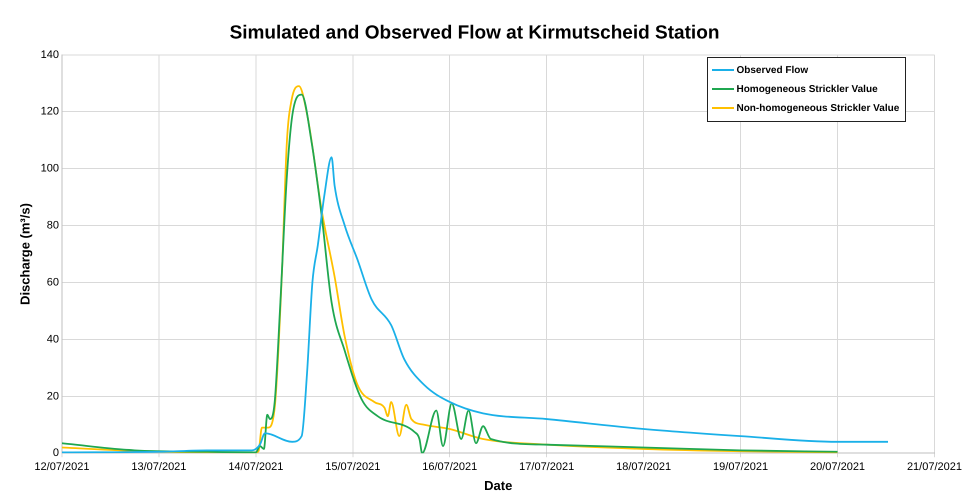 The width and height of the screenshot is (965, 502). Describe the element at coordinates (818, 108) in the screenshot. I see `legend-label: Non-homogeneous Strickler Value` at that location.